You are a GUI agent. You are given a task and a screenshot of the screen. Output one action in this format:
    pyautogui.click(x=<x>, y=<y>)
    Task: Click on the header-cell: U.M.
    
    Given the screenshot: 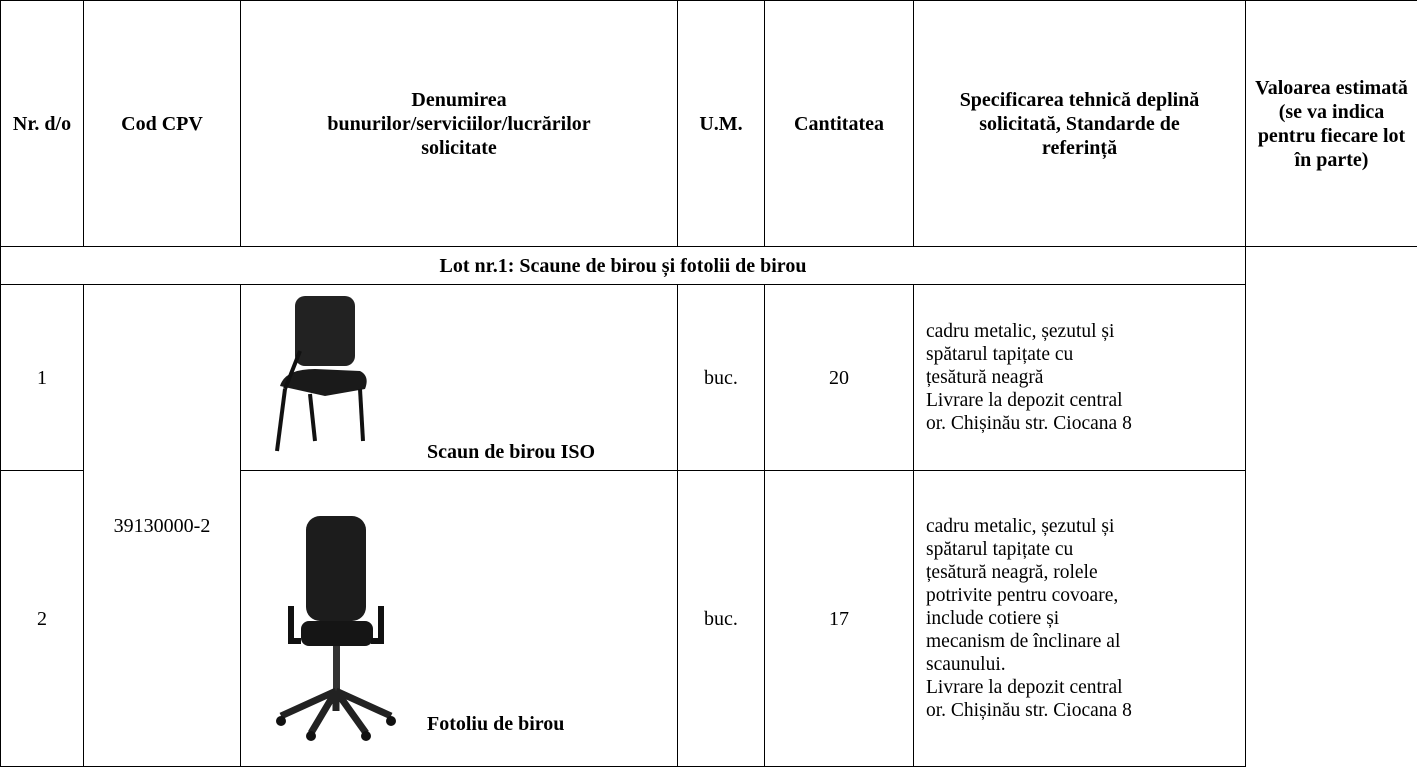 What is the action you would take?
    pyautogui.click(x=721, y=123)
    